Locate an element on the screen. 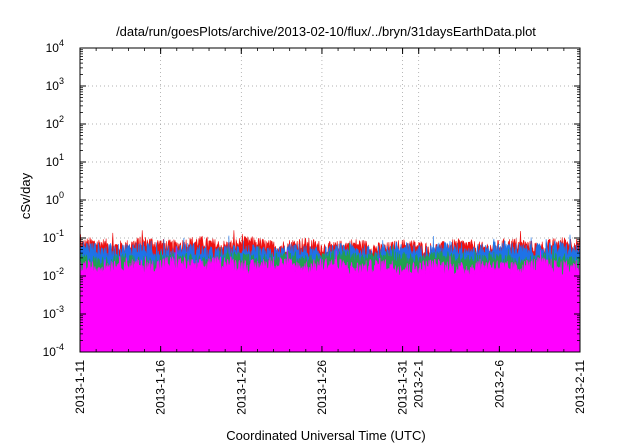  x-tick-label: 2013-1-16 is located at coordinates (161, 387).